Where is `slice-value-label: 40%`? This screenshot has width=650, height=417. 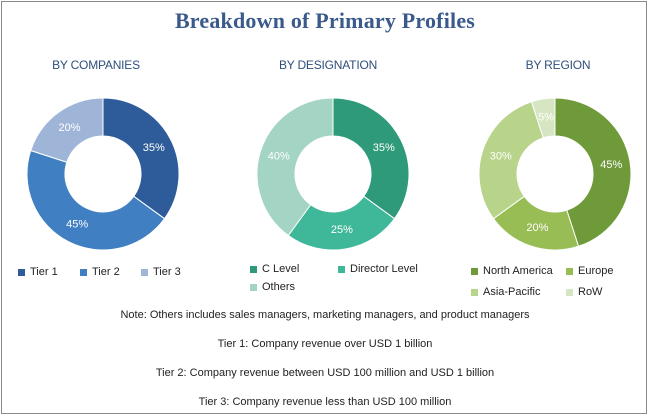 slice-value-label: 40% is located at coordinates (279, 156).